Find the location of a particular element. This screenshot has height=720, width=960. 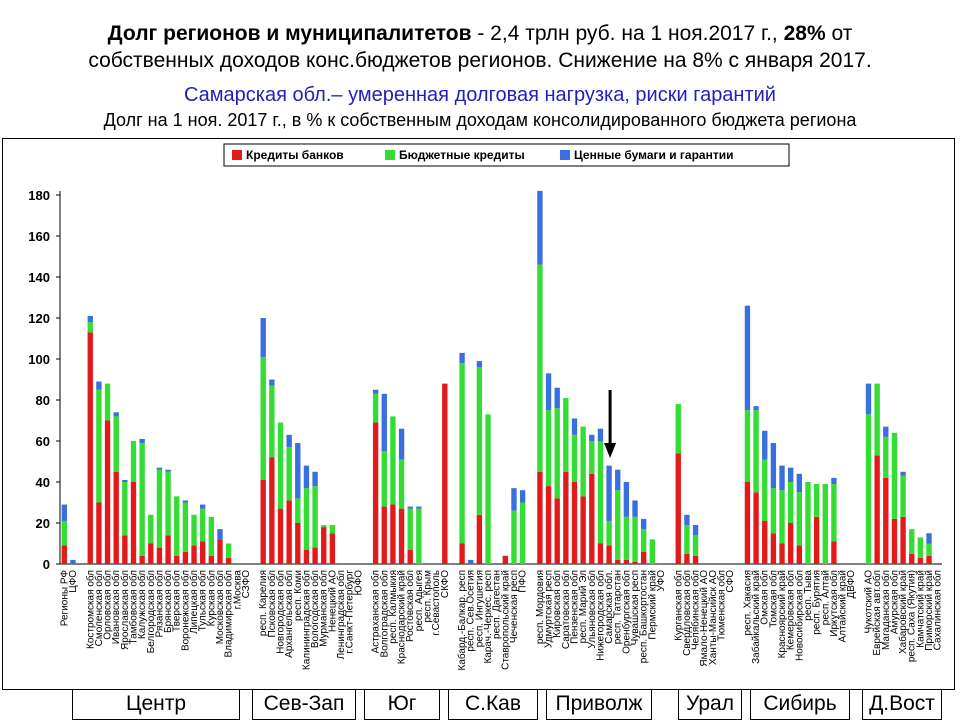

x-tick-label: Хабаровский край is located at coordinates (903, 612).